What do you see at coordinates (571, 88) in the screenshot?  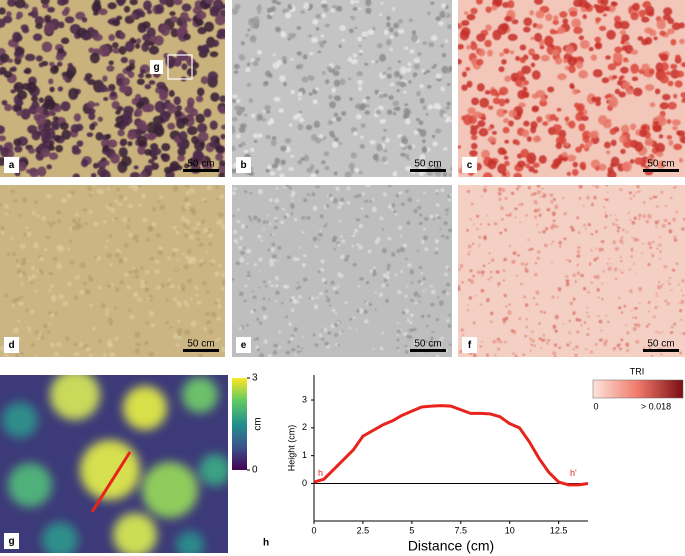 I see `texture` at bounding box center [571, 88].